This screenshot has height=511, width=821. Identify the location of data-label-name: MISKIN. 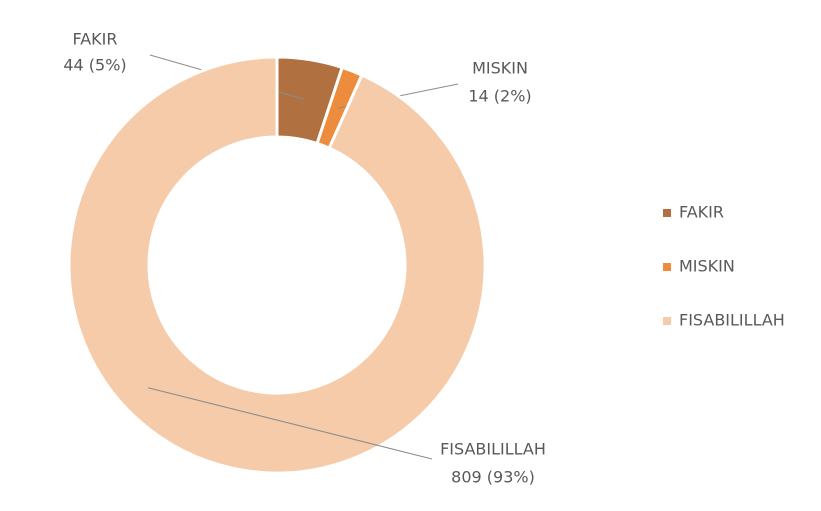
(500, 68).